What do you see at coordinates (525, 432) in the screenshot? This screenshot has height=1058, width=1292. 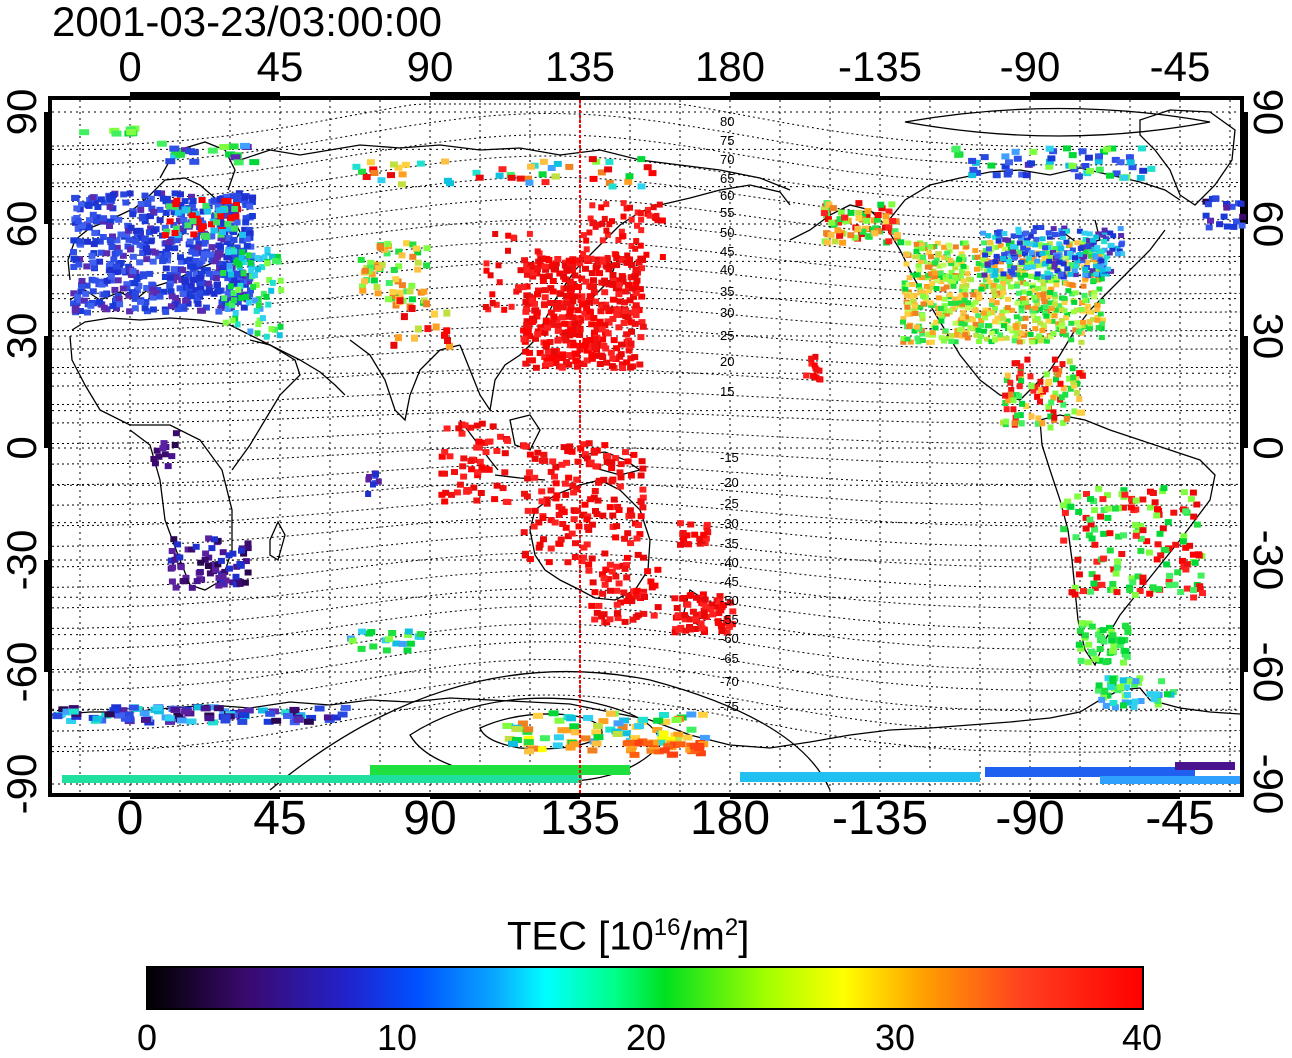 I see `coastline-borneo` at bounding box center [525, 432].